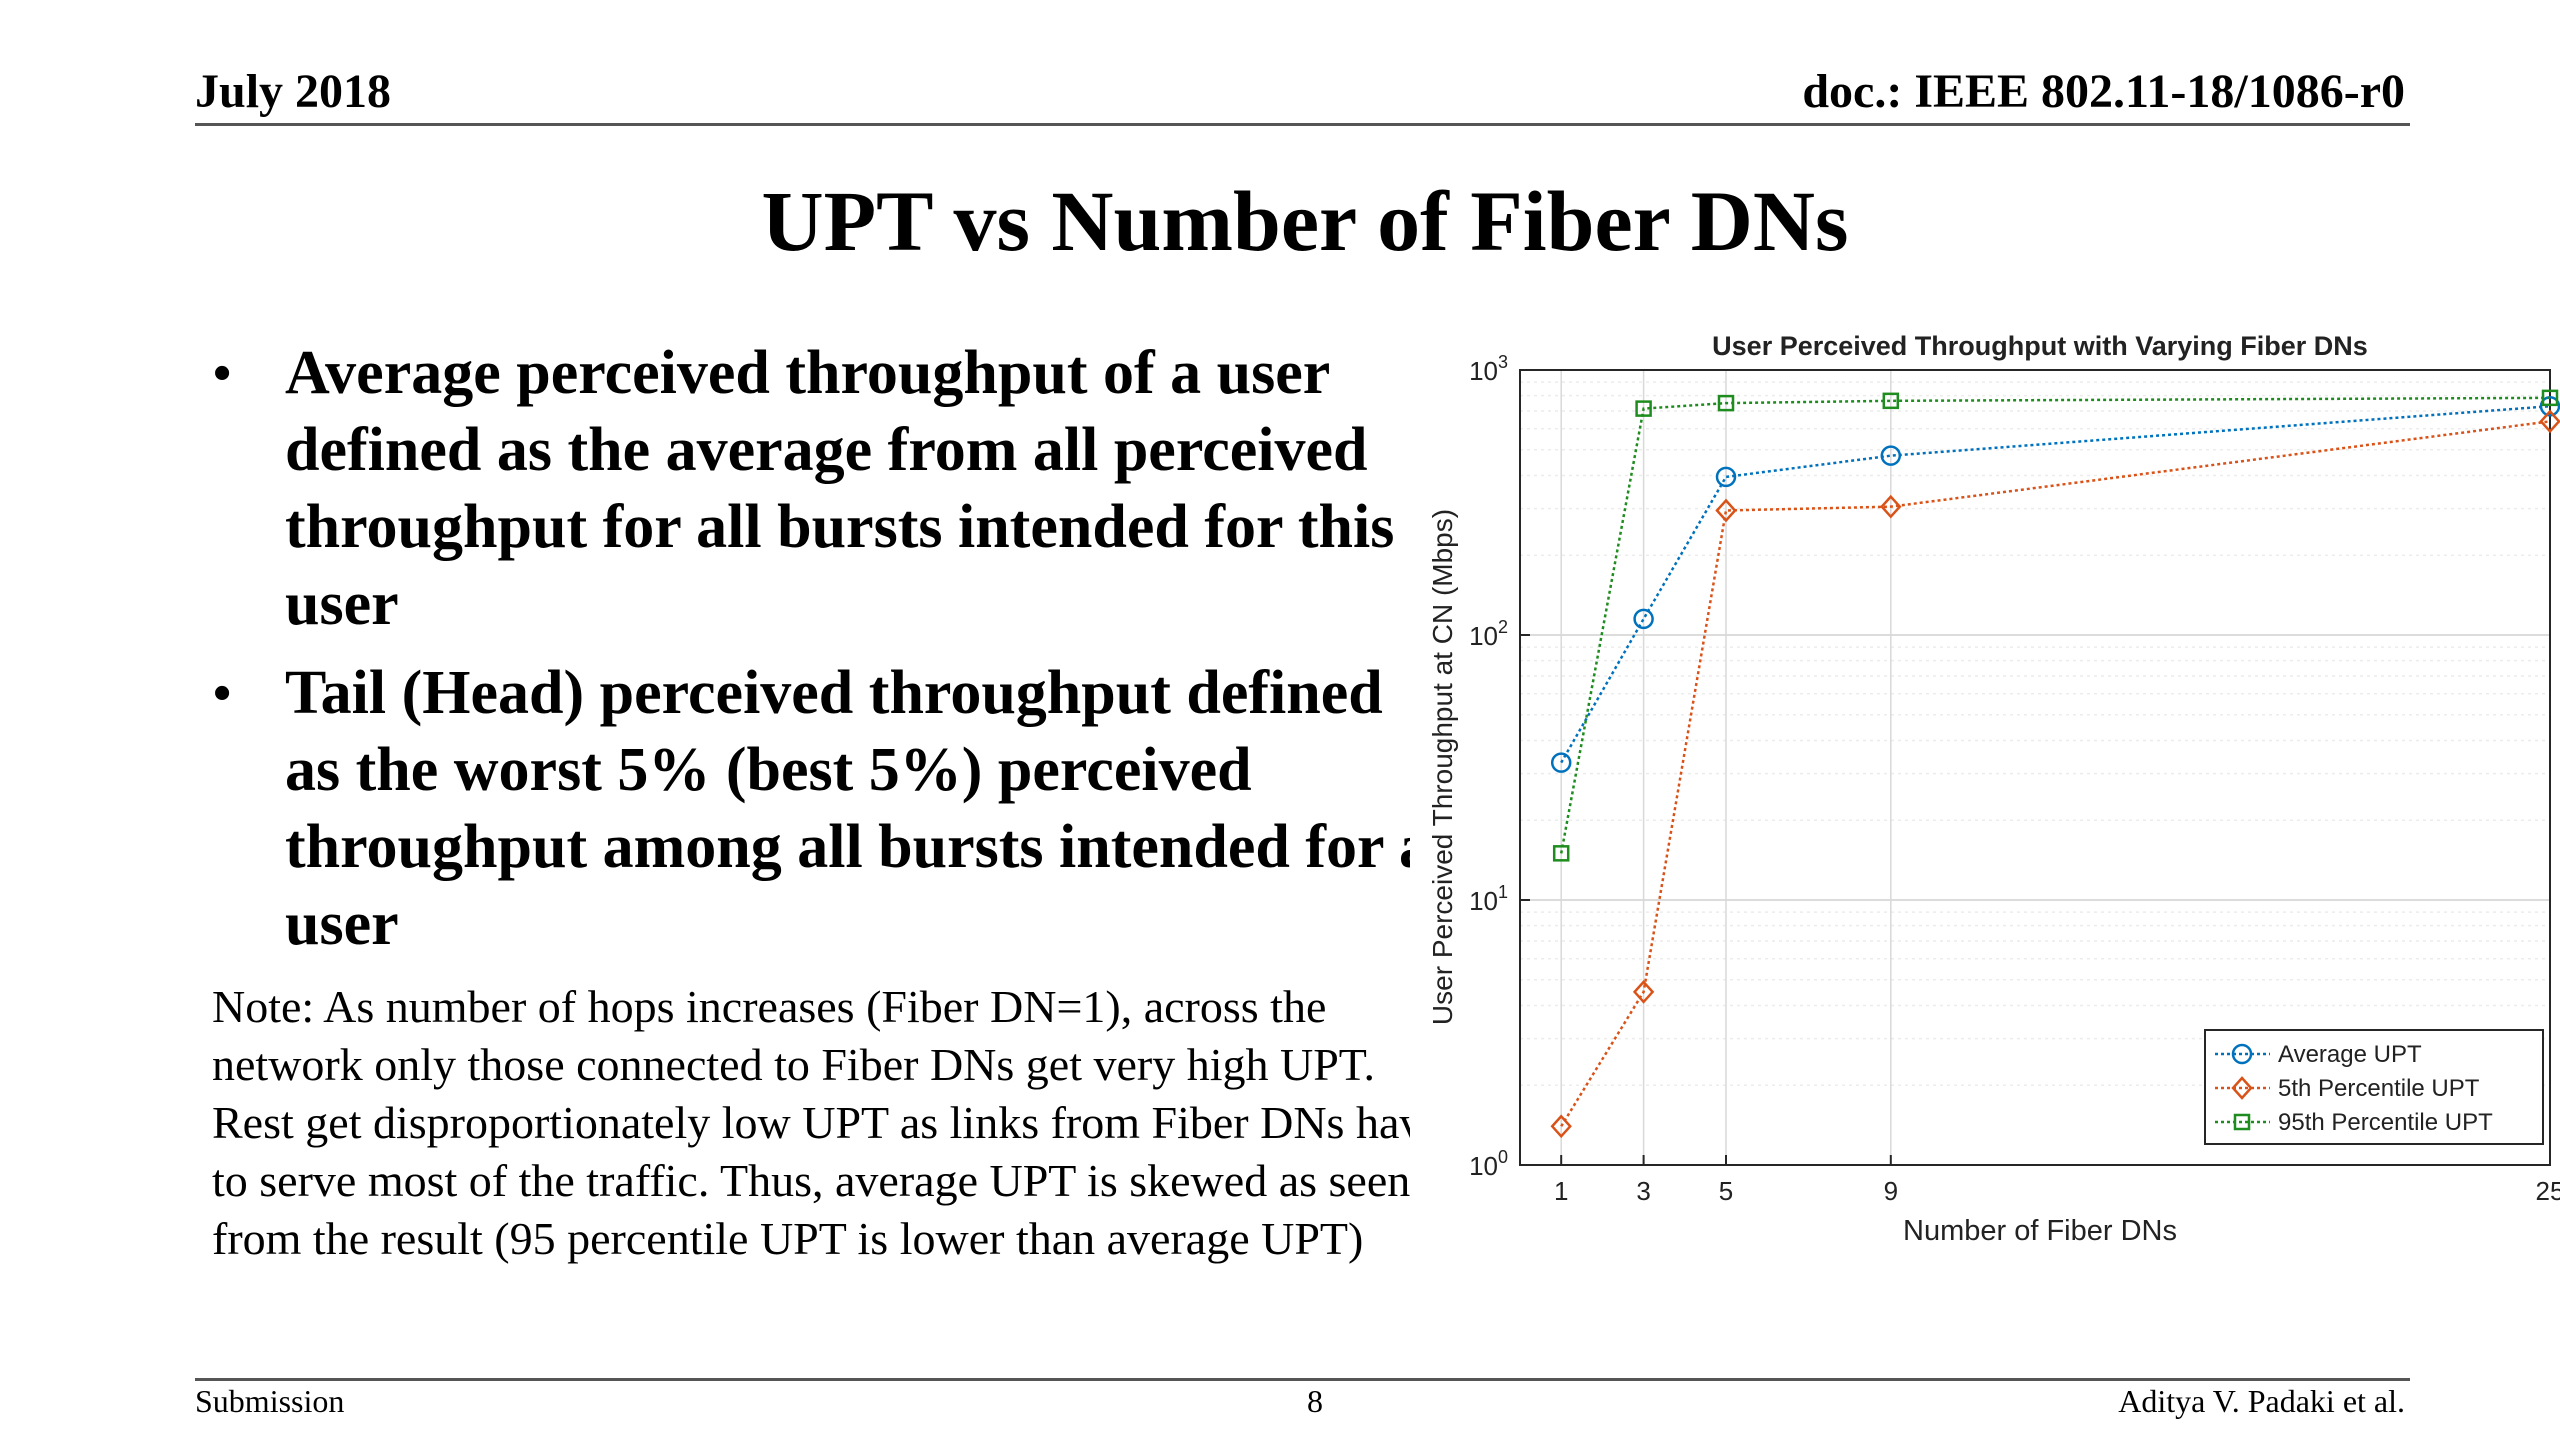 The width and height of the screenshot is (2560, 1440). I want to click on header-divider, so click(1302, 124).